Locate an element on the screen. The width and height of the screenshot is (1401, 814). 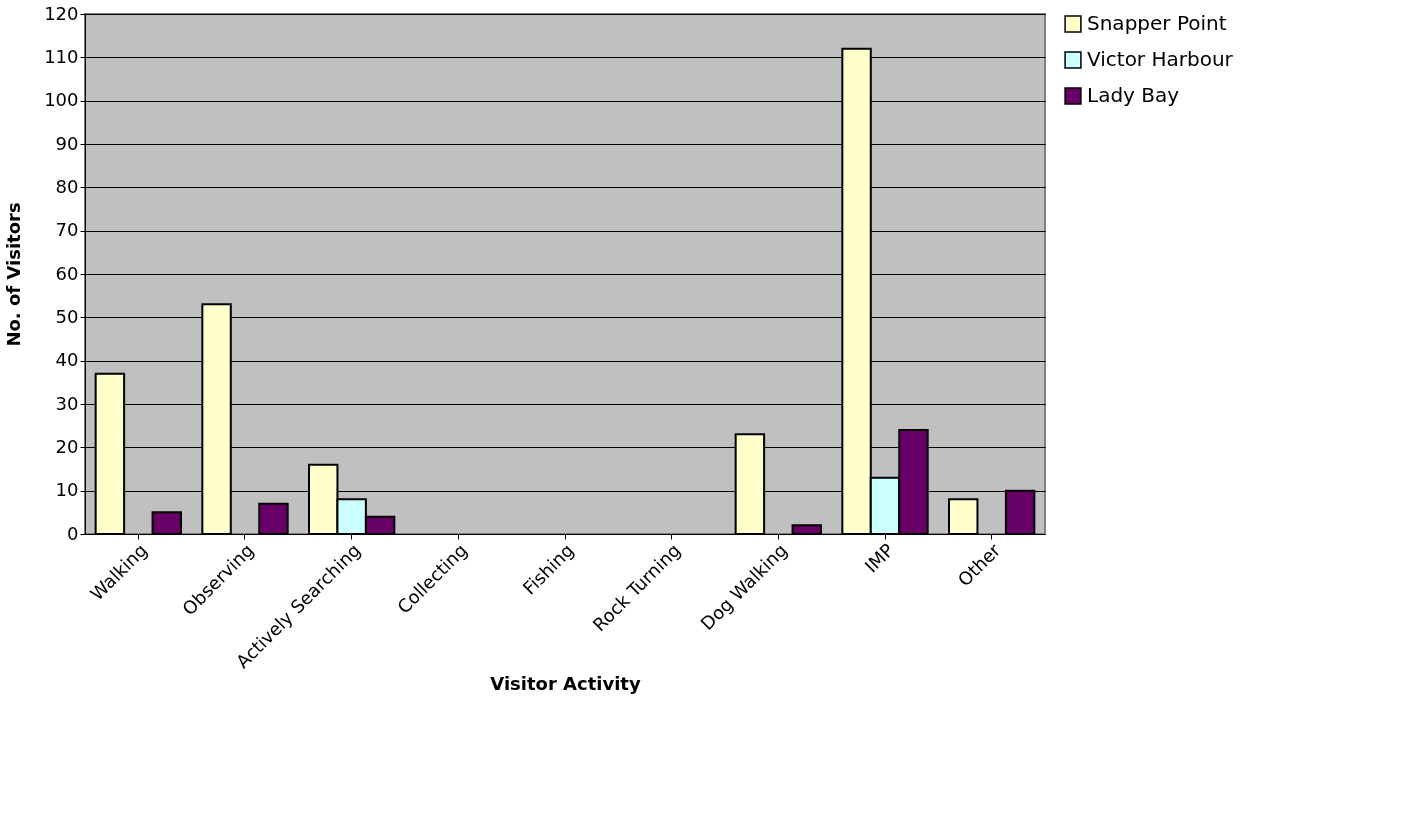
y-tick-label: 110 is located at coordinates (61, 56).